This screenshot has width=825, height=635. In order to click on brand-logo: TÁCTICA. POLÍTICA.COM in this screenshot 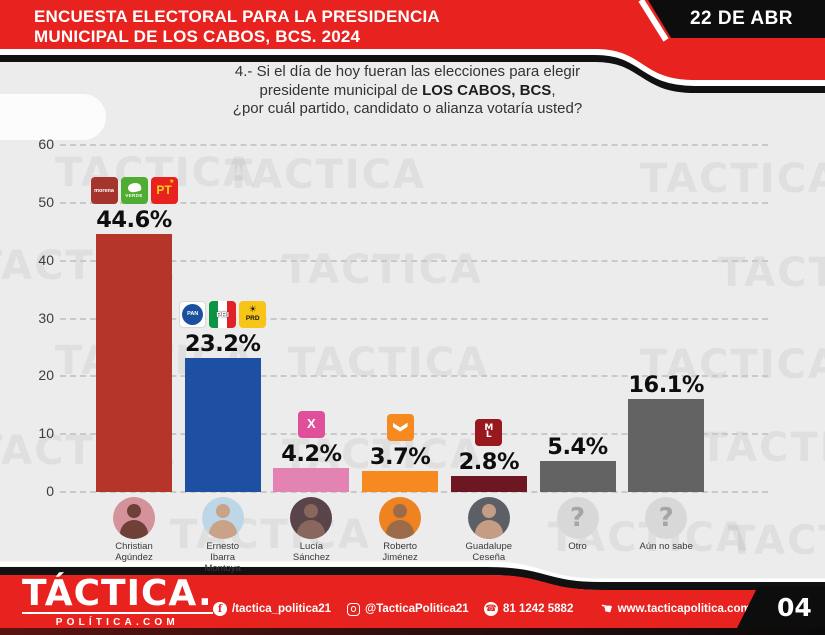, I will do `click(117, 600)`.